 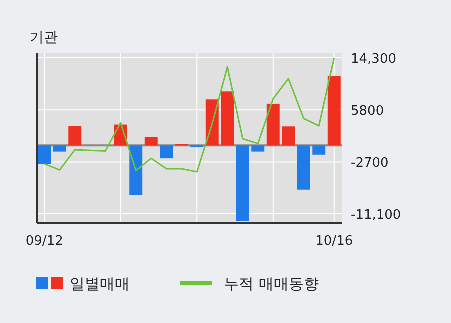 I want to click on y-tick-label: -2700, so click(x=370, y=164).